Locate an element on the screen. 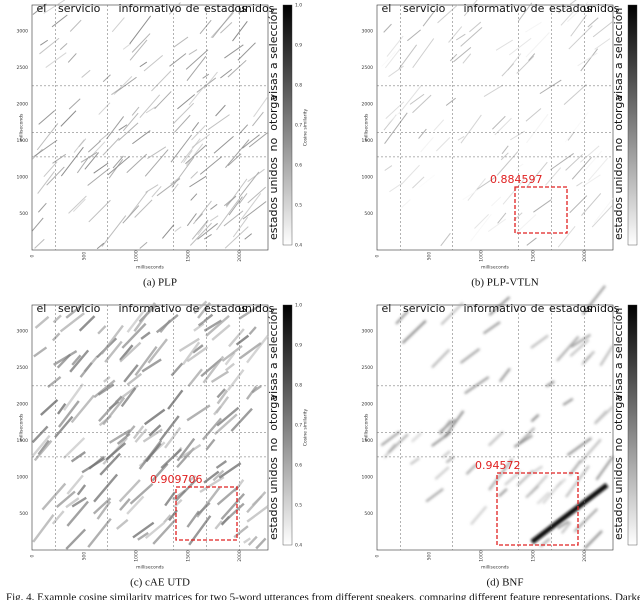  side-word: otorga is located at coordinates (273, 113).